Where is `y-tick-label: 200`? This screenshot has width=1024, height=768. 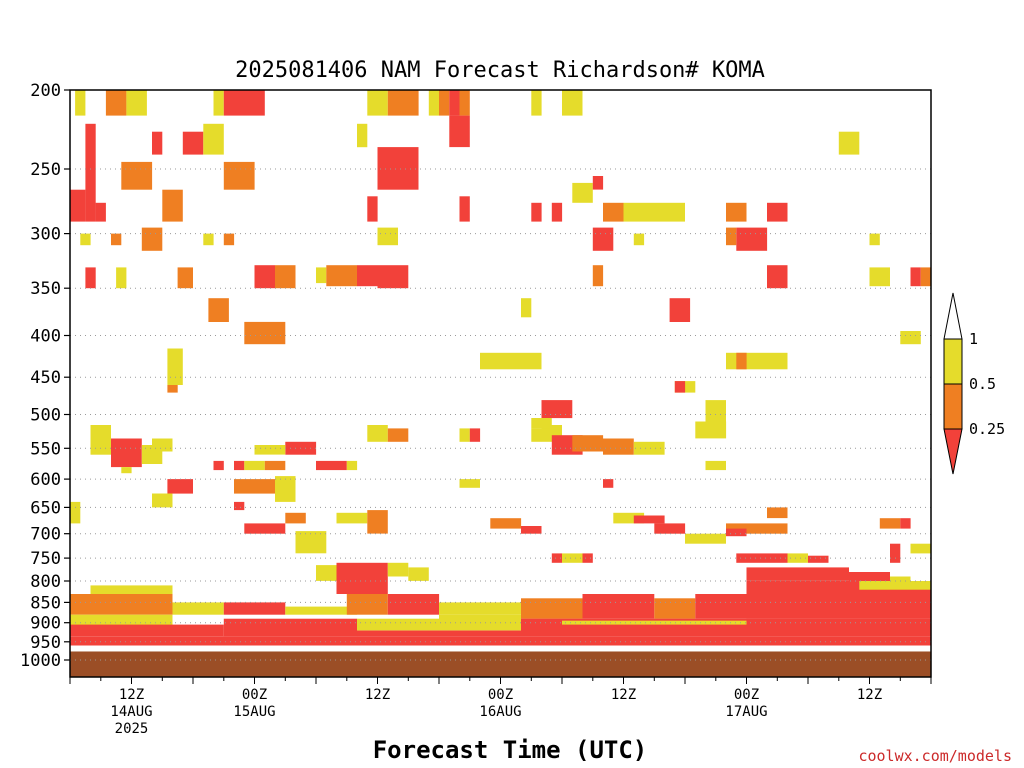
y-tick-label: 200 is located at coordinates (45, 91).